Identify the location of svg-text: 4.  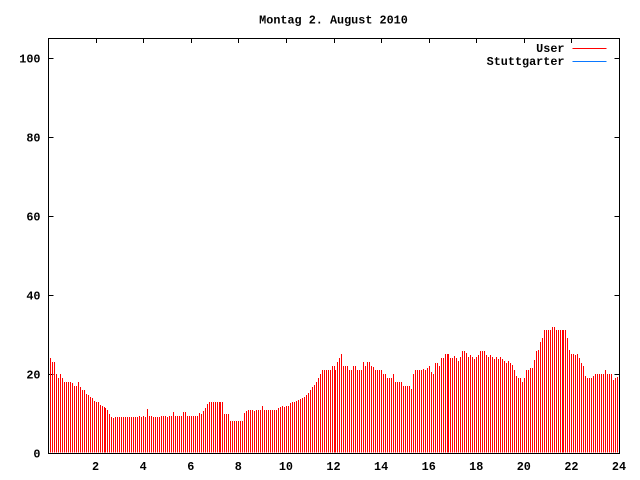
(143, 467).